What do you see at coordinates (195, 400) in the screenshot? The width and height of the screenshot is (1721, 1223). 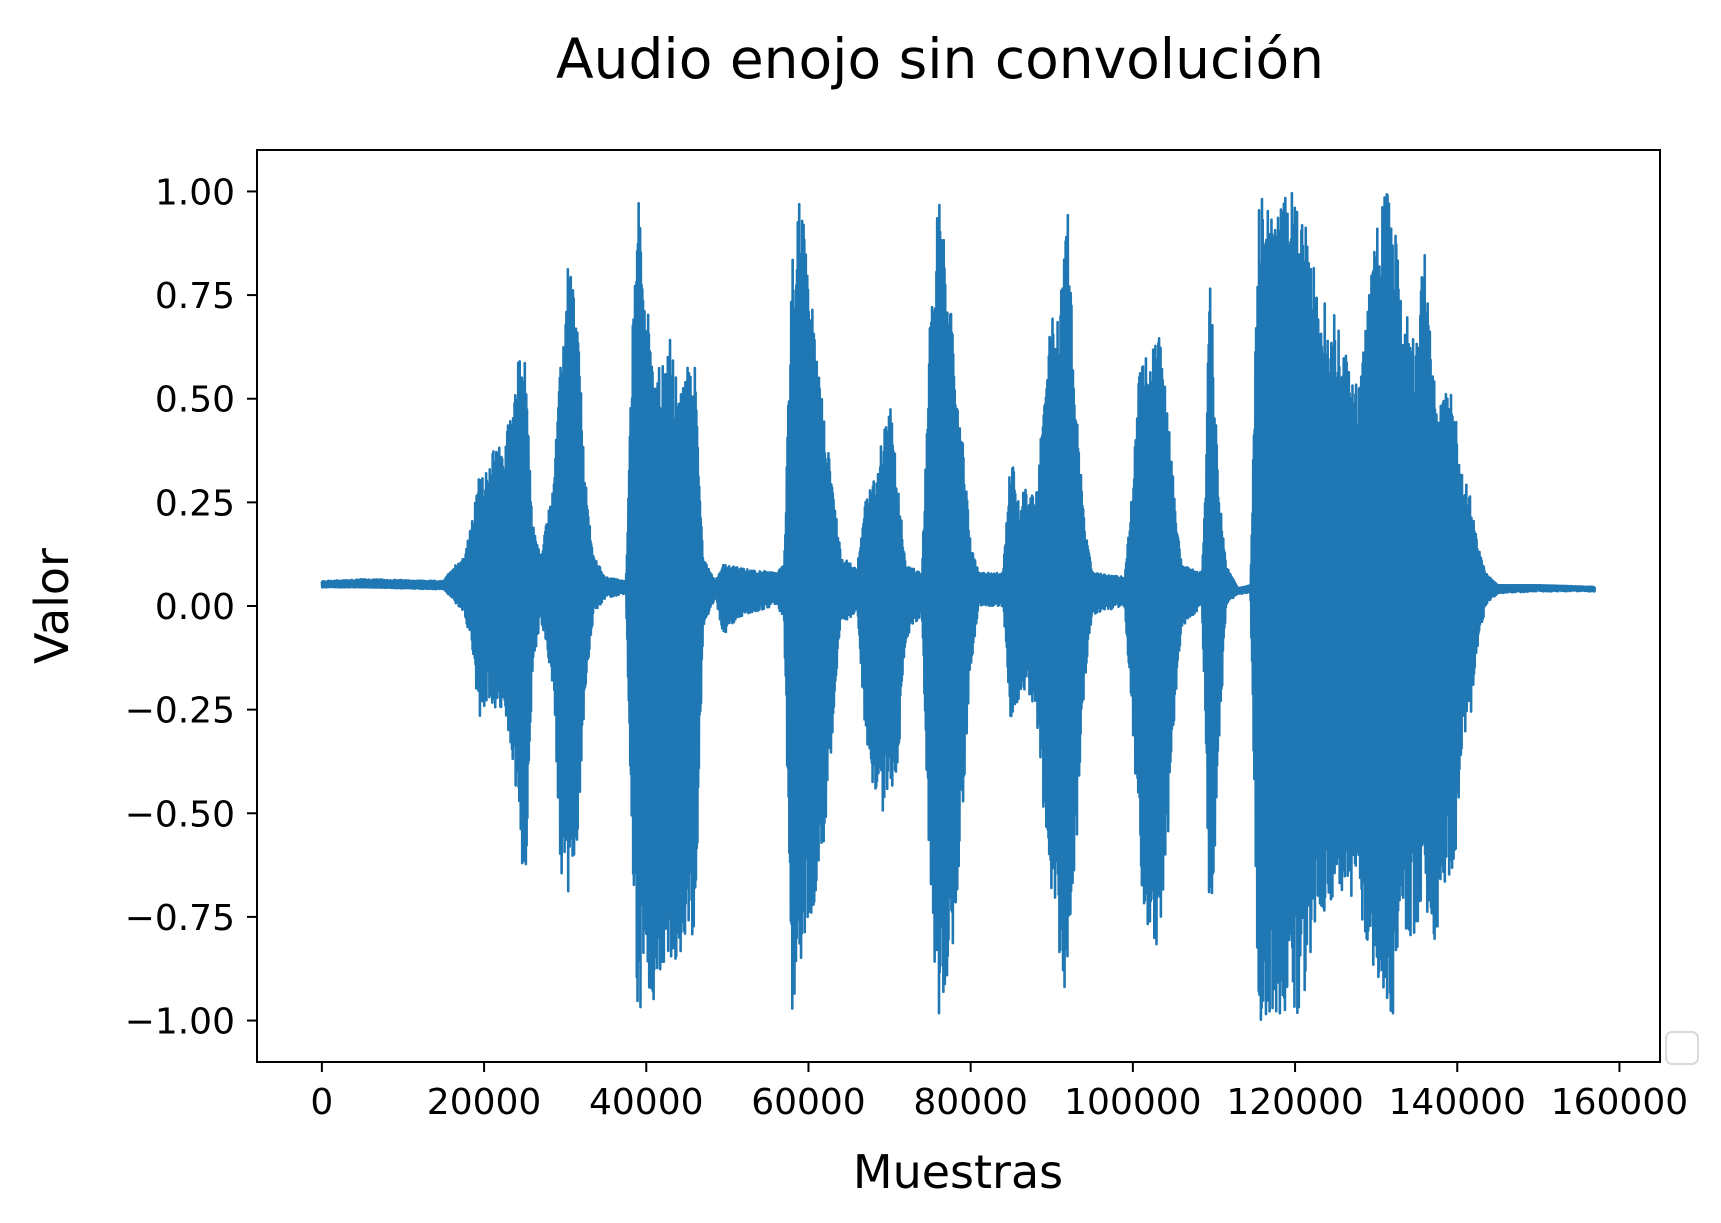 I see `y-tick-label: 0.50` at bounding box center [195, 400].